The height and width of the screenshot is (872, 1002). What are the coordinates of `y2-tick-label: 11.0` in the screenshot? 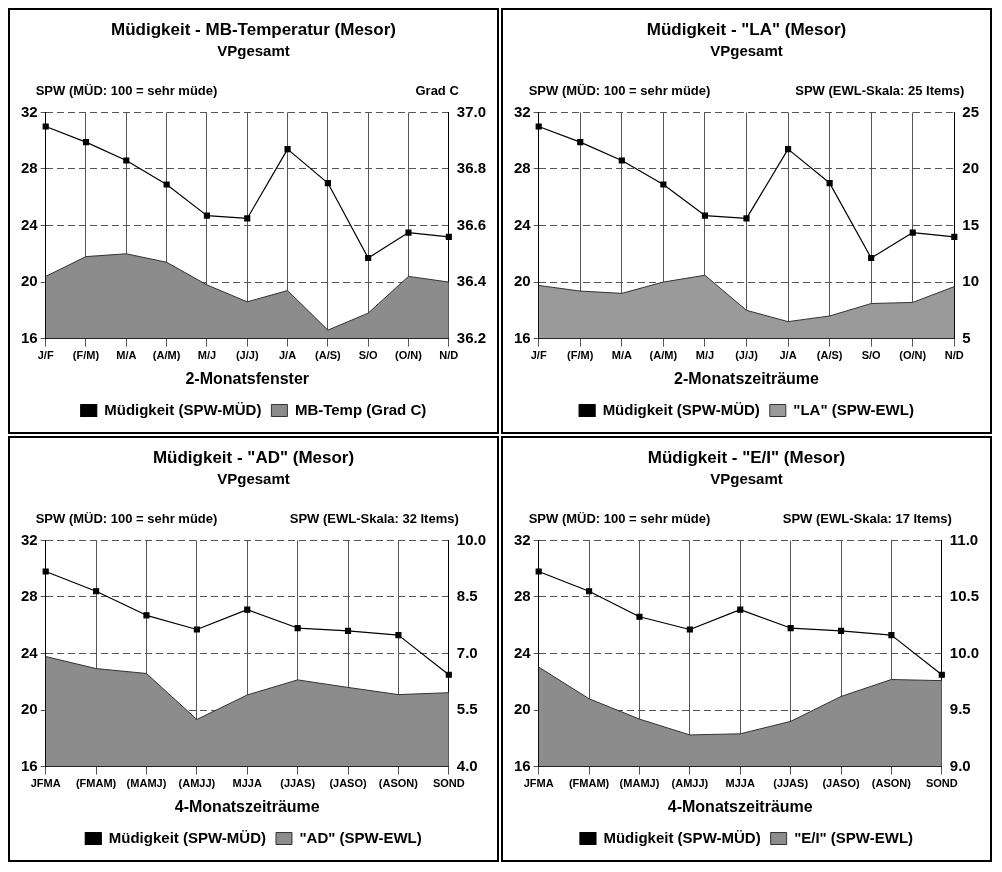 It's located at (964, 539).